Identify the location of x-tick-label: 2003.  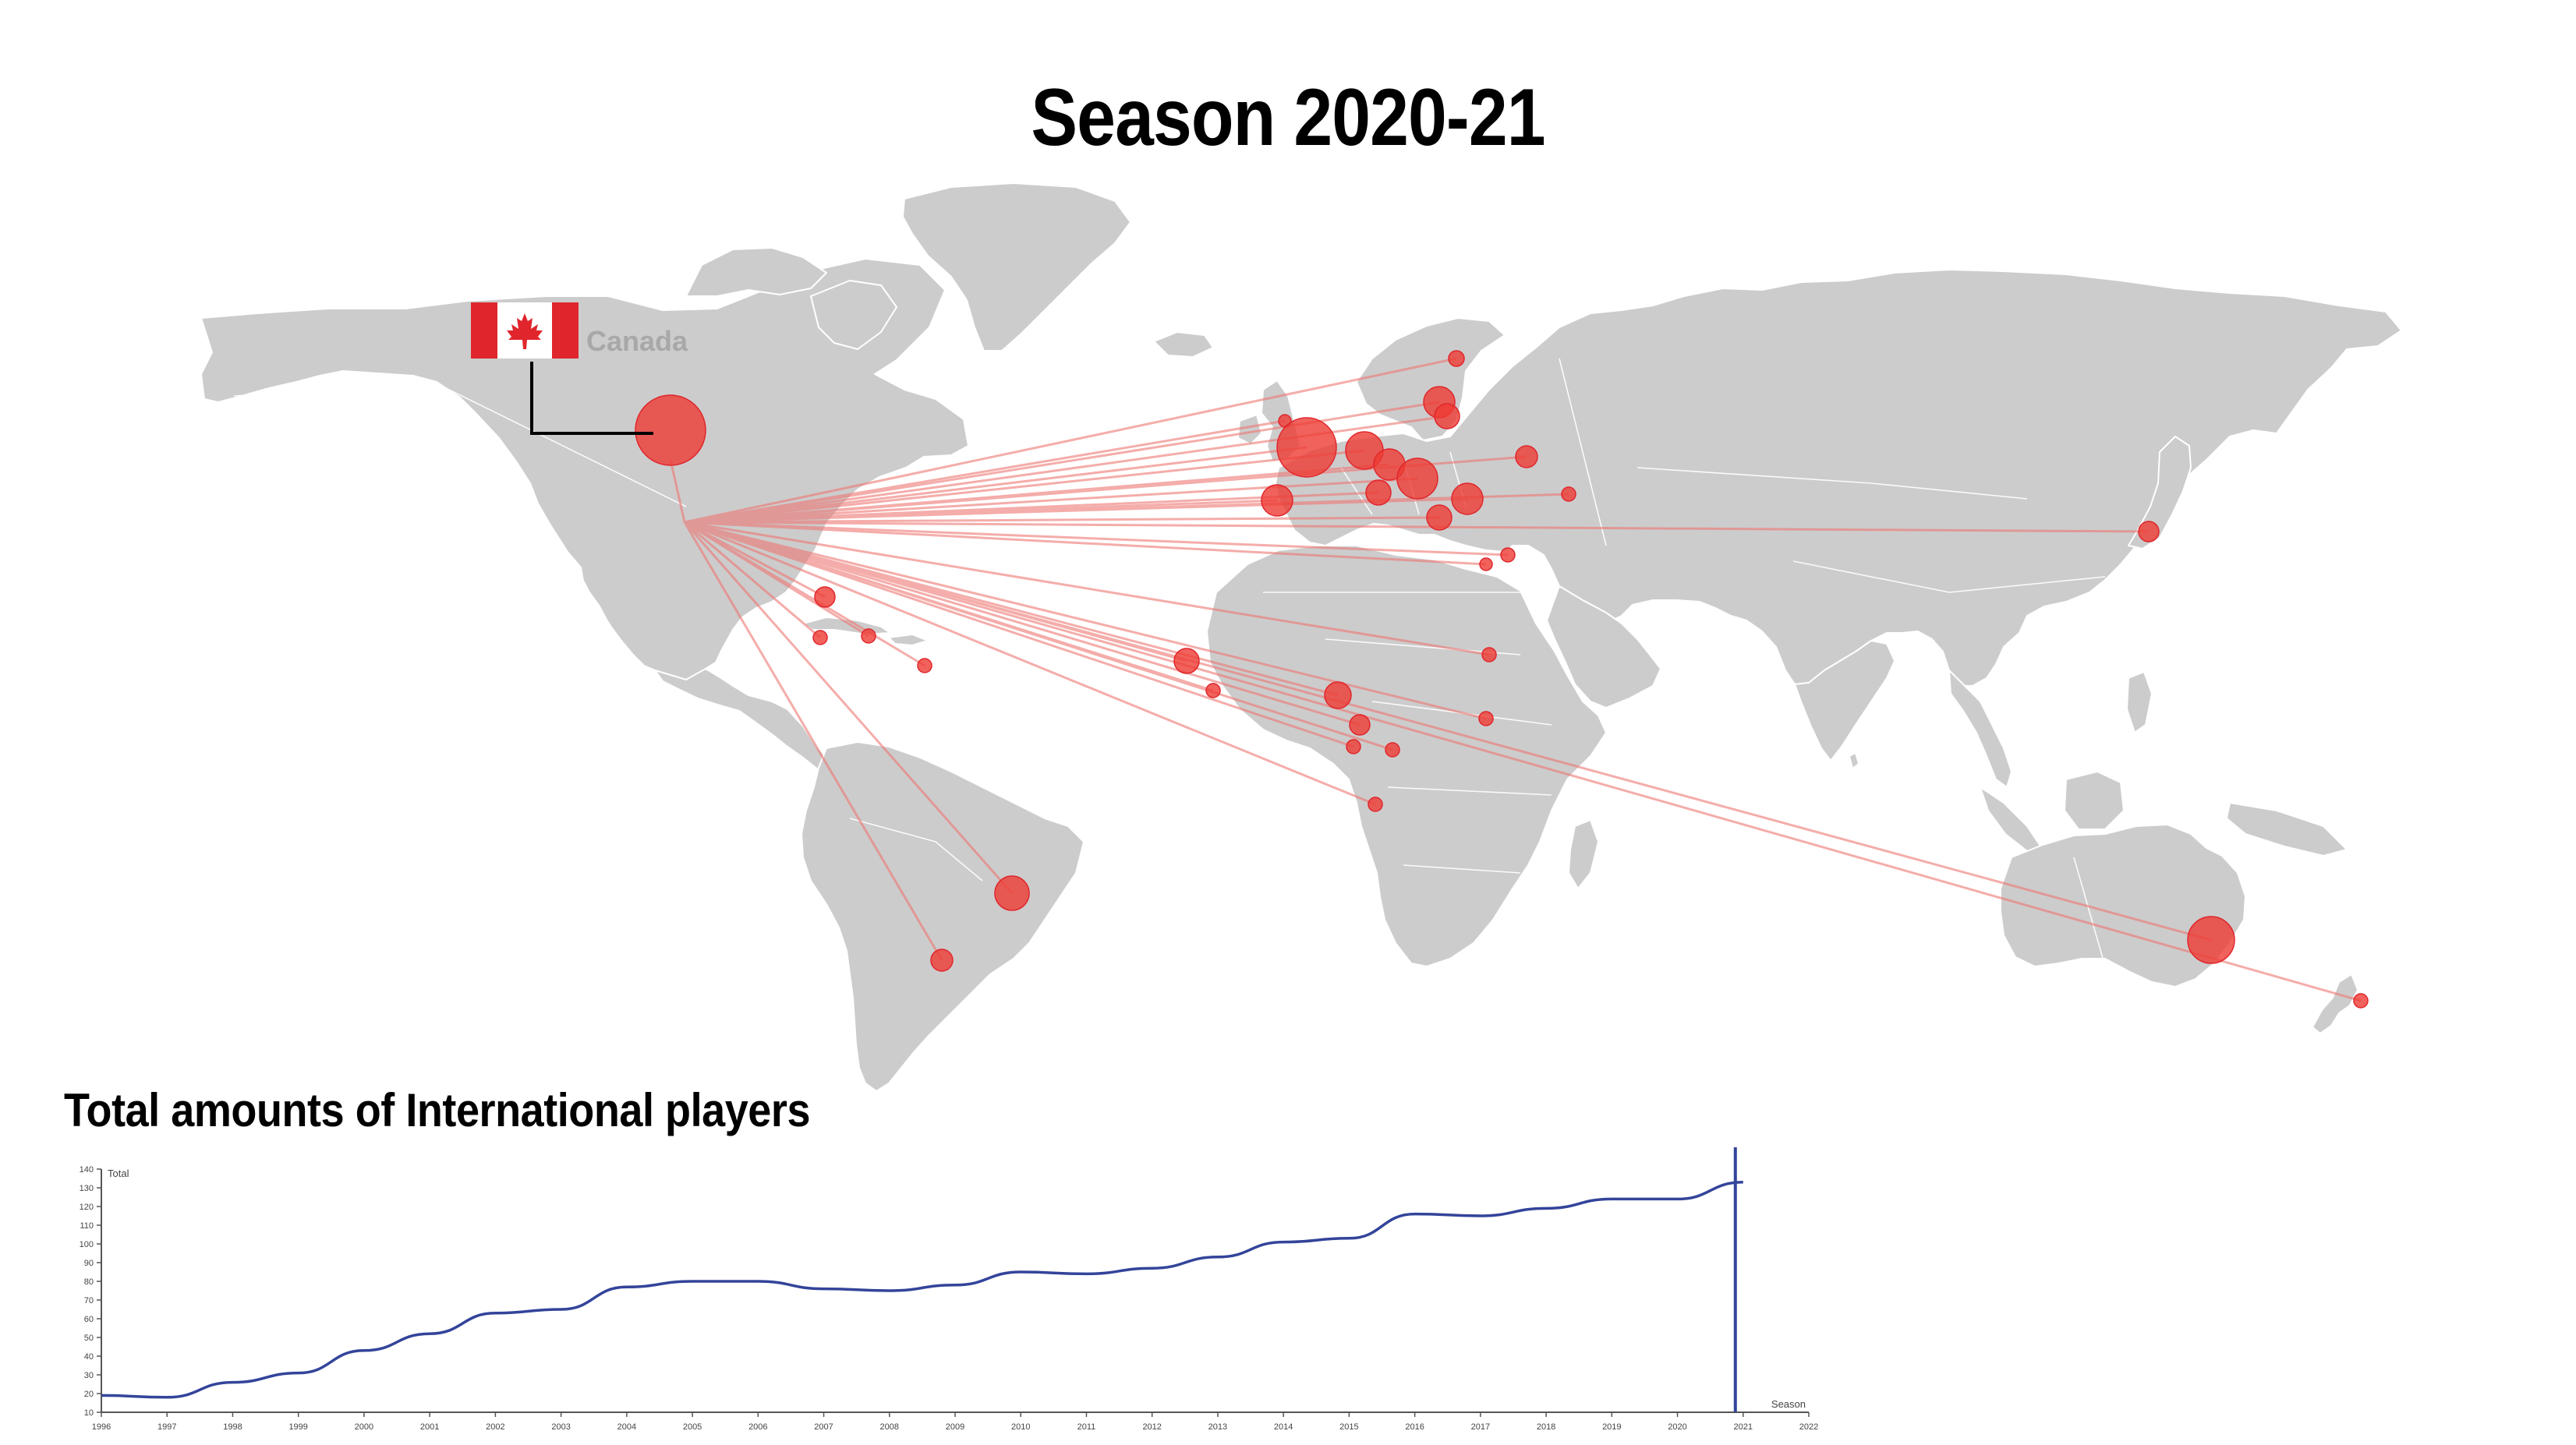
(560, 1427).